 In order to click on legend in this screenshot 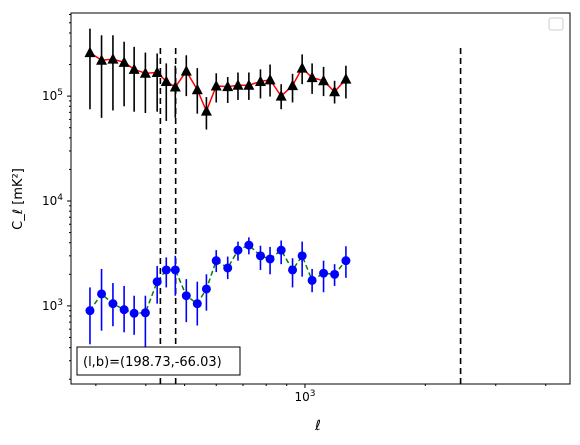, I will do `click(556, 24)`.